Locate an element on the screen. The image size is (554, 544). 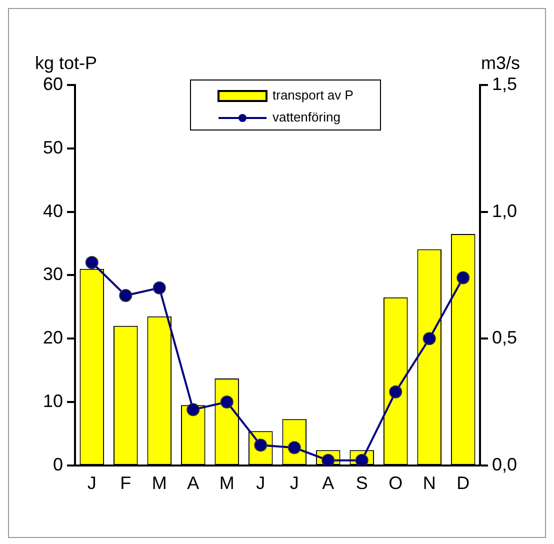
x-tick-label: N is located at coordinates (429, 483).